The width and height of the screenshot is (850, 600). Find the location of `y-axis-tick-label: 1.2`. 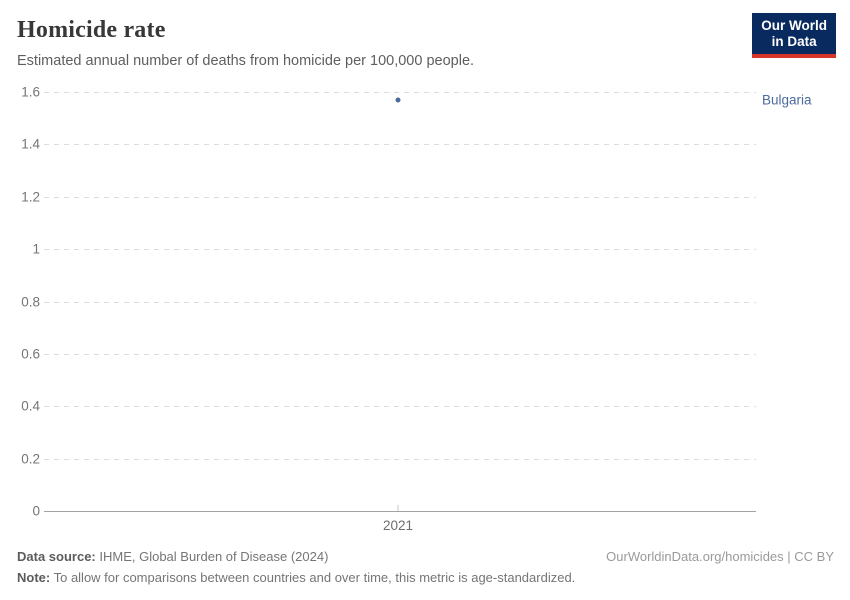

y-axis-tick-label: 1.2 is located at coordinates (30, 197).